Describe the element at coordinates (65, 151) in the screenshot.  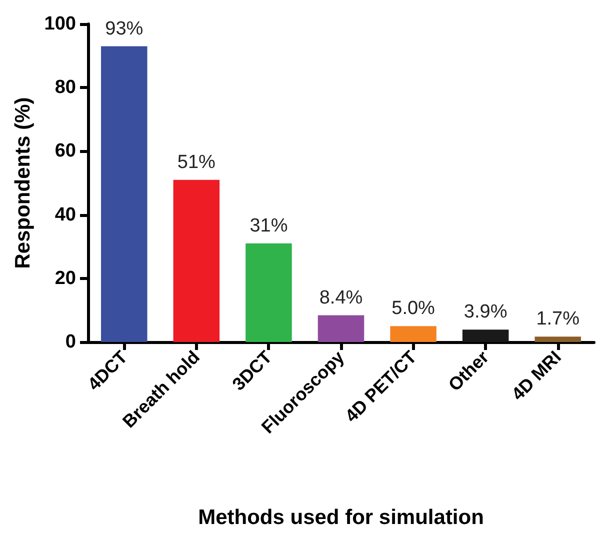
I see `y-tick-label: 60` at that location.